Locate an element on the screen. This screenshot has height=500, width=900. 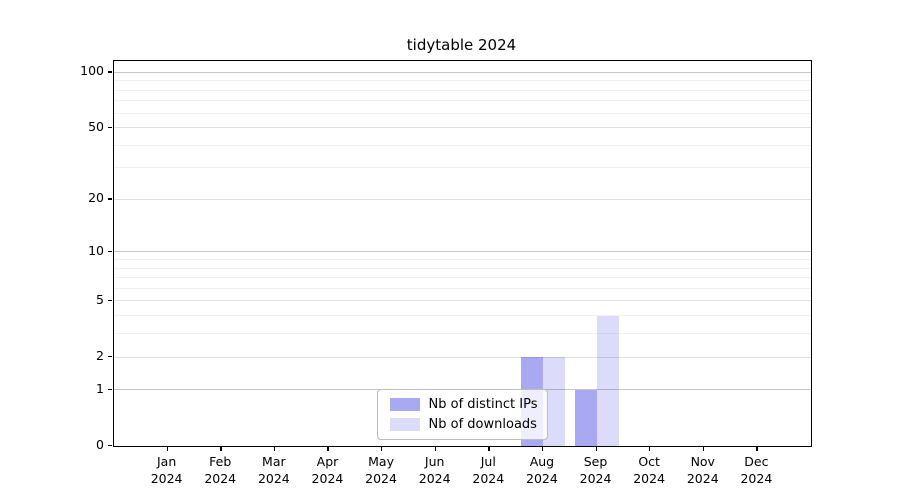
legend-item-downloads: Nb of downloads is located at coordinates (463, 424).